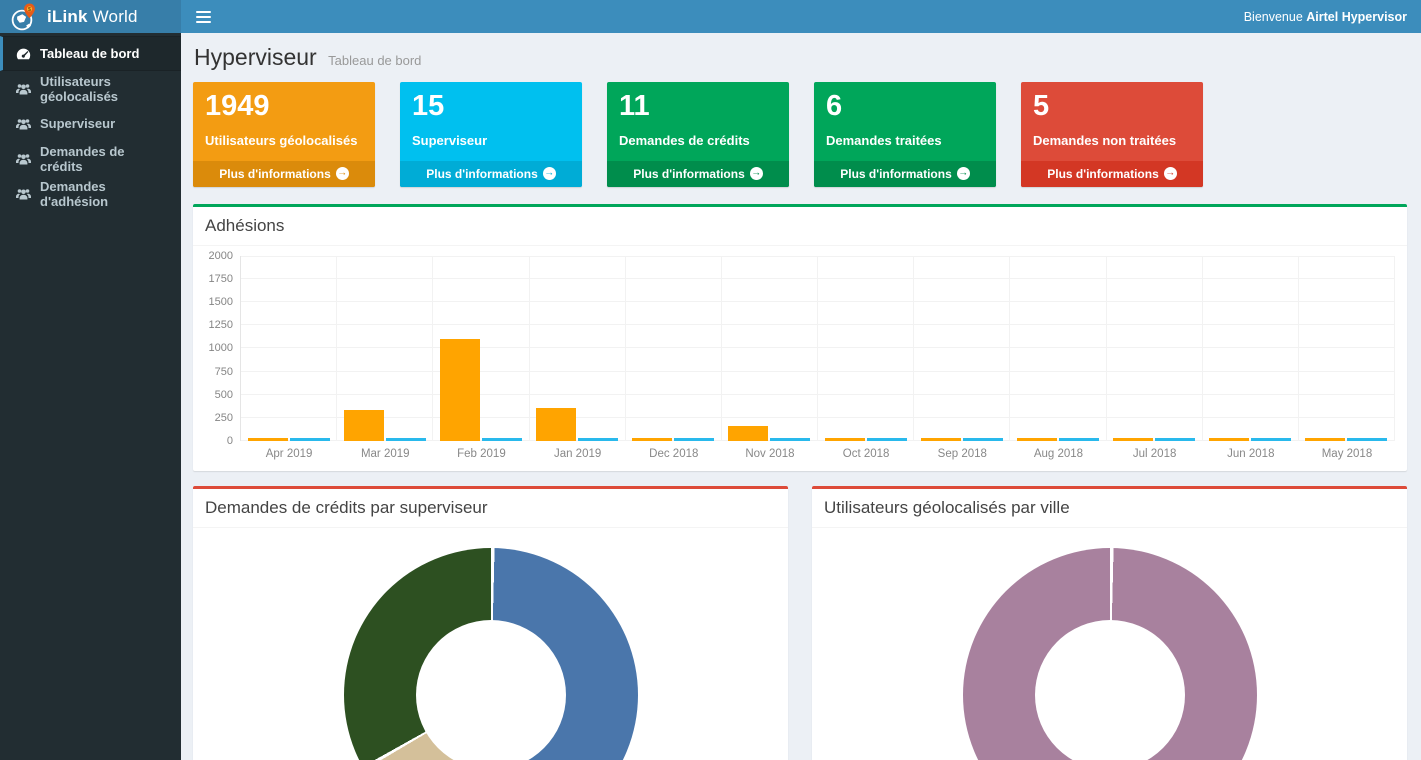 This screenshot has width=1421, height=760. What do you see at coordinates (82, 158) in the screenshot?
I see `sidebar-item-label: Demandes de crédits` at bounding box center [82, 158].